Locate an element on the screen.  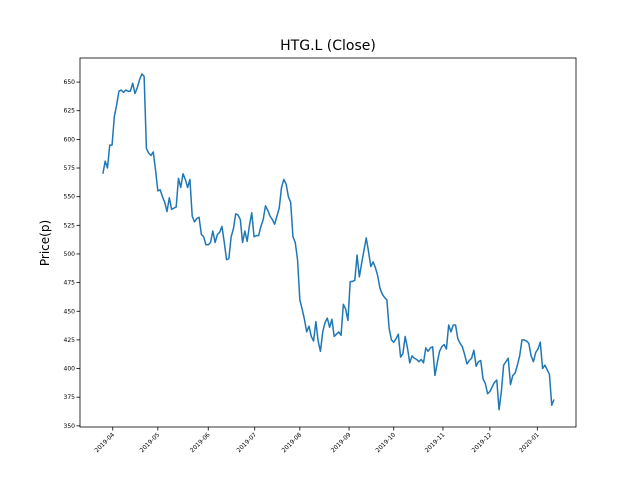
y-tick-label: 575 is located at coordinates (70, 168).